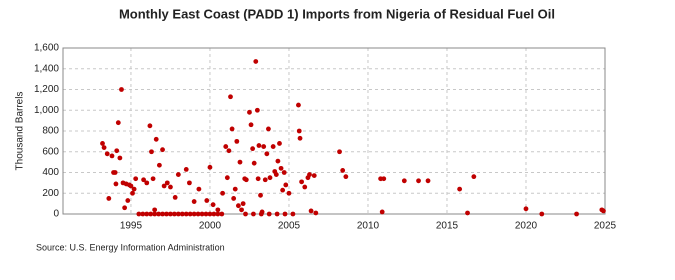  What do you see at coordinates (131, 226) in the screenshot?
I see `x-tick-label: 1995` at bounding box center [131, 226].